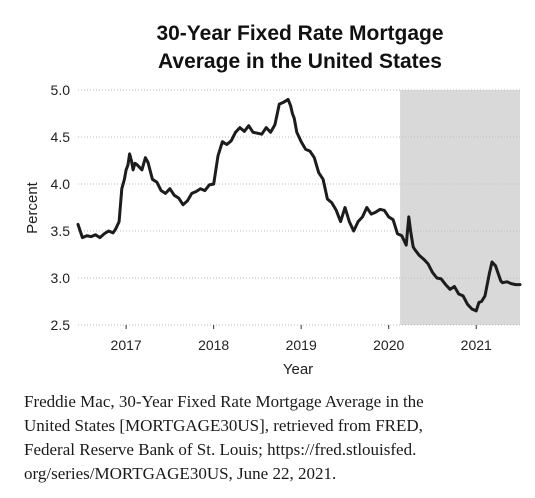  Describe the element at coordinates (476, 345) in the screenshot. I see `x-tick-label: 2021` at that location.